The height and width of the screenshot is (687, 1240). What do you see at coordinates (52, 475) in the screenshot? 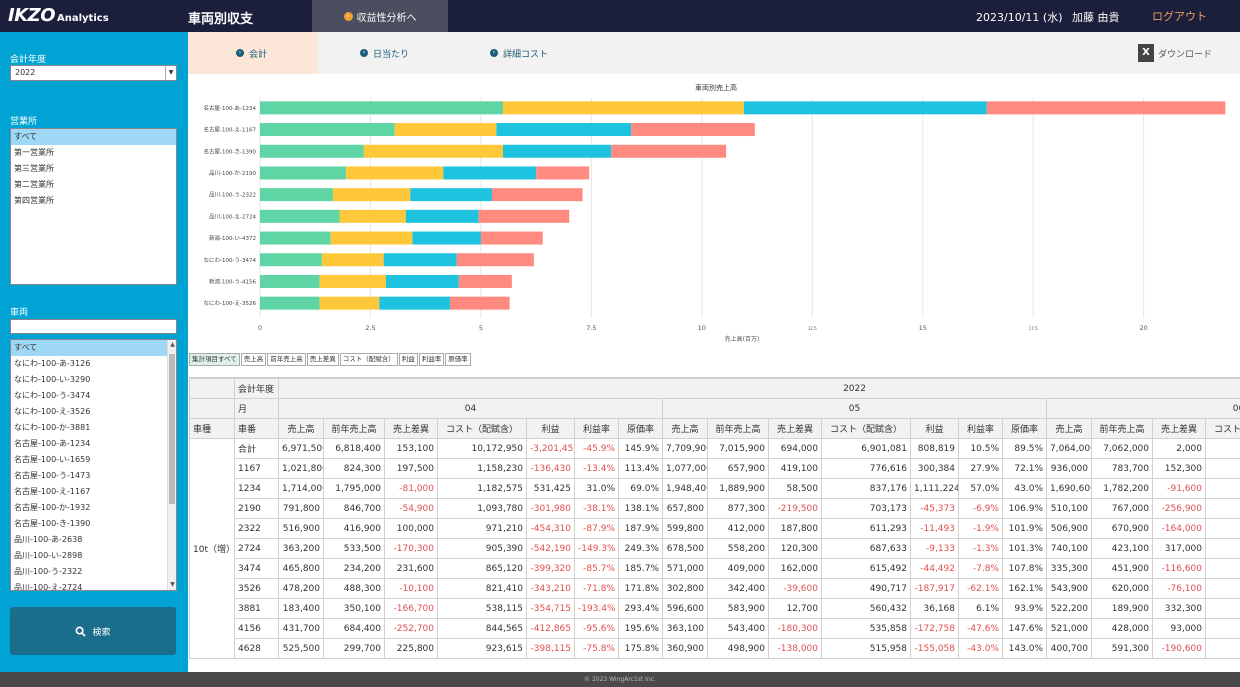
I see `vehicle-list-item: 名古屋-100-う-1473` at bounding box center [52, 475].